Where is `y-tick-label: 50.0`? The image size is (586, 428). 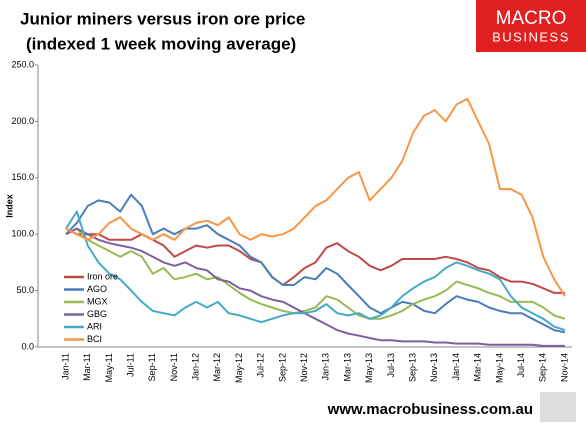 y-tick-label: 50.0 is located at coordinates (25, 290).